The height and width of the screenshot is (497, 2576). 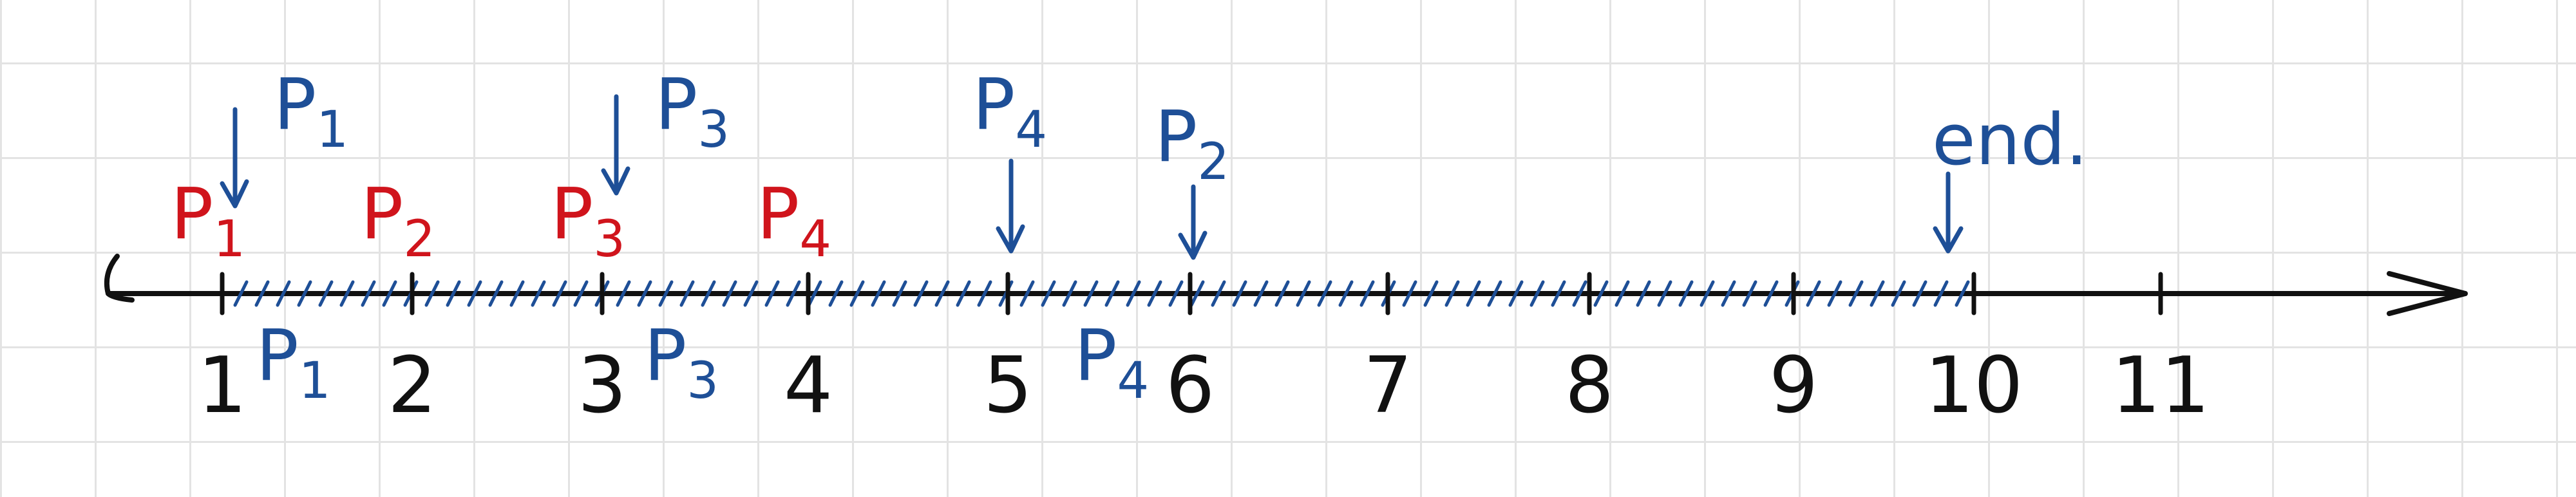 What do you see at coordinates (815, 239) in the screenshot?
I see `arrival-label-p4-sub: 4` at bounding box center [815, 239].